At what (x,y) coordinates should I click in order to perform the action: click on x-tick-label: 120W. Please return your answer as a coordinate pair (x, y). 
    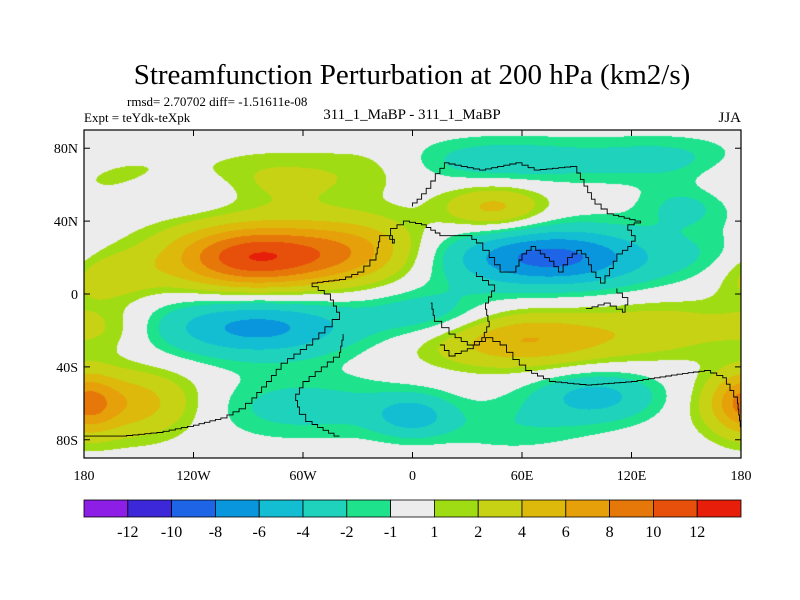
    Looking at the image, I should click on (193, 476).